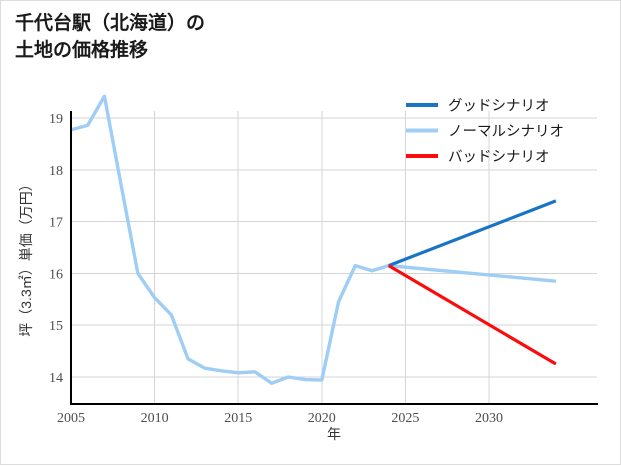 This screenshot has width=621, height=466. I want to click on y-axis-title: 坪（3.3㎡）単価（万円）, so click(26, 256).